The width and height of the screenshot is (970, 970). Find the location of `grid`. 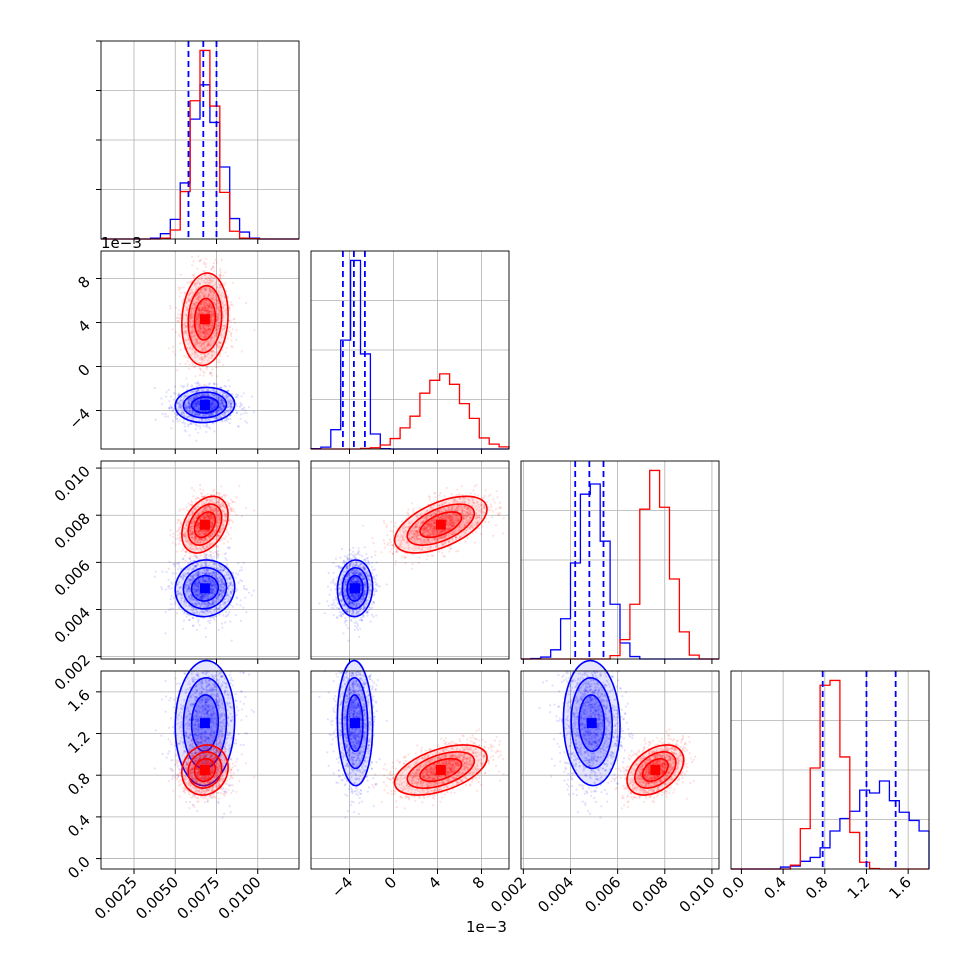

grid is located at coordinates (200, 350).